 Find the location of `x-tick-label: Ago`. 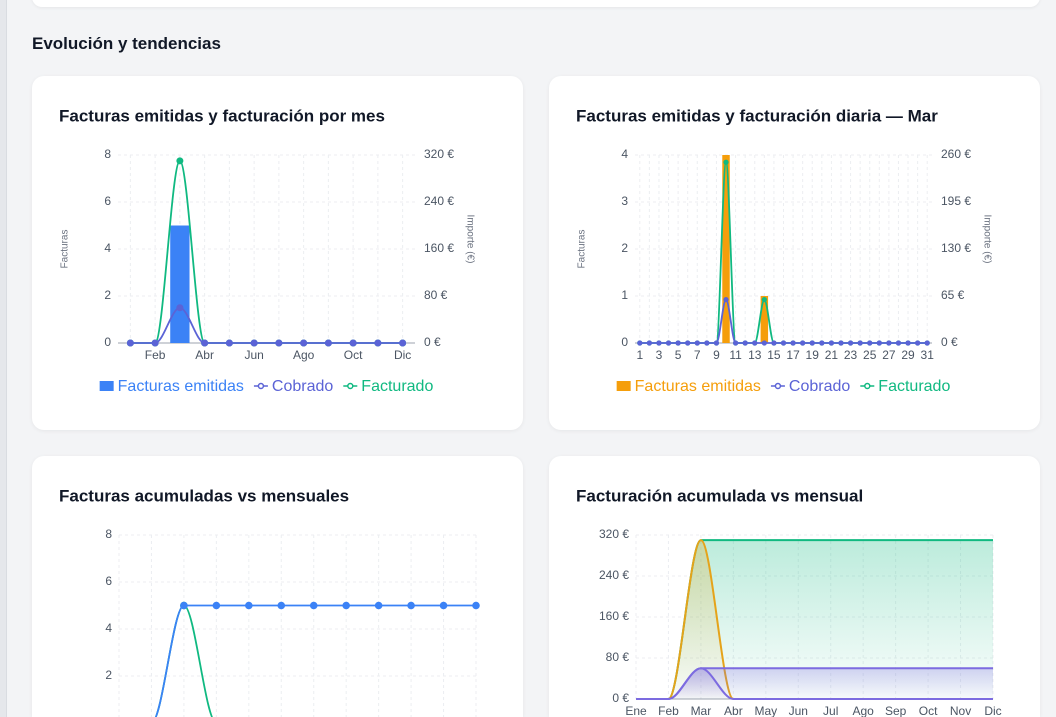

x-tick-label: Ago is located at coordinates (864, 710).